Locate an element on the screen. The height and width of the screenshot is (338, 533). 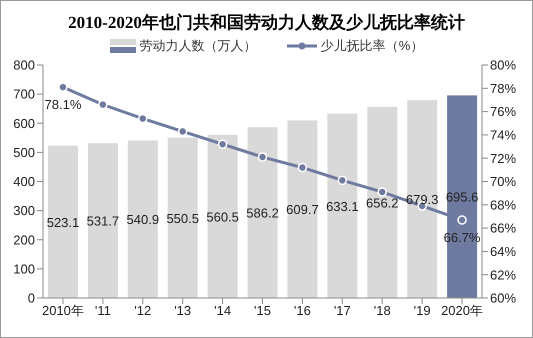
data-label: 560.5 is located at coordinates (222, 216).